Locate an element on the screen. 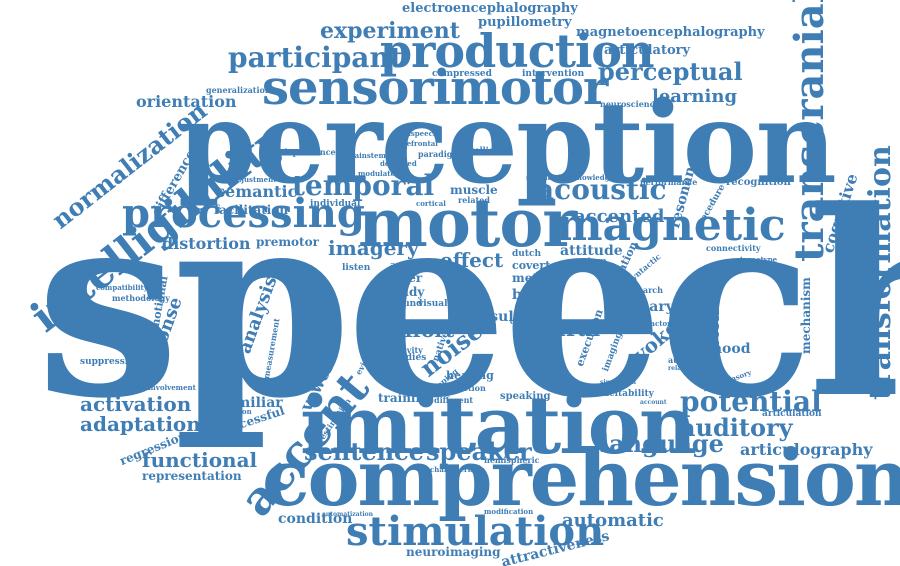  word-methodology: methodology is located at coordinates (141, 298).